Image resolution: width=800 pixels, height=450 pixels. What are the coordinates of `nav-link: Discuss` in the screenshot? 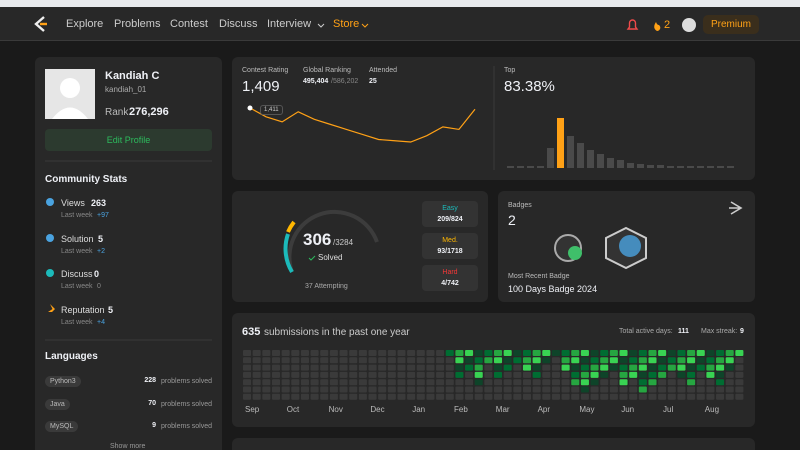 It's located at (238, 24).